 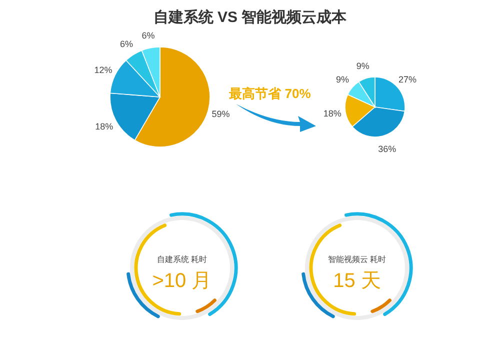 What do you see at coordinates (182, 281) in the screenshot?
I see `text: >10 月` at bounding box center [182, 281].